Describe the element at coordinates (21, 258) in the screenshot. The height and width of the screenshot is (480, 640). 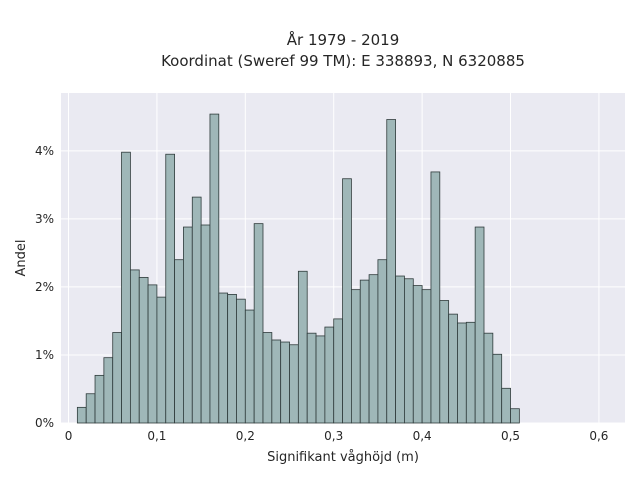
I see `y-axis-label: Andel` at that location.